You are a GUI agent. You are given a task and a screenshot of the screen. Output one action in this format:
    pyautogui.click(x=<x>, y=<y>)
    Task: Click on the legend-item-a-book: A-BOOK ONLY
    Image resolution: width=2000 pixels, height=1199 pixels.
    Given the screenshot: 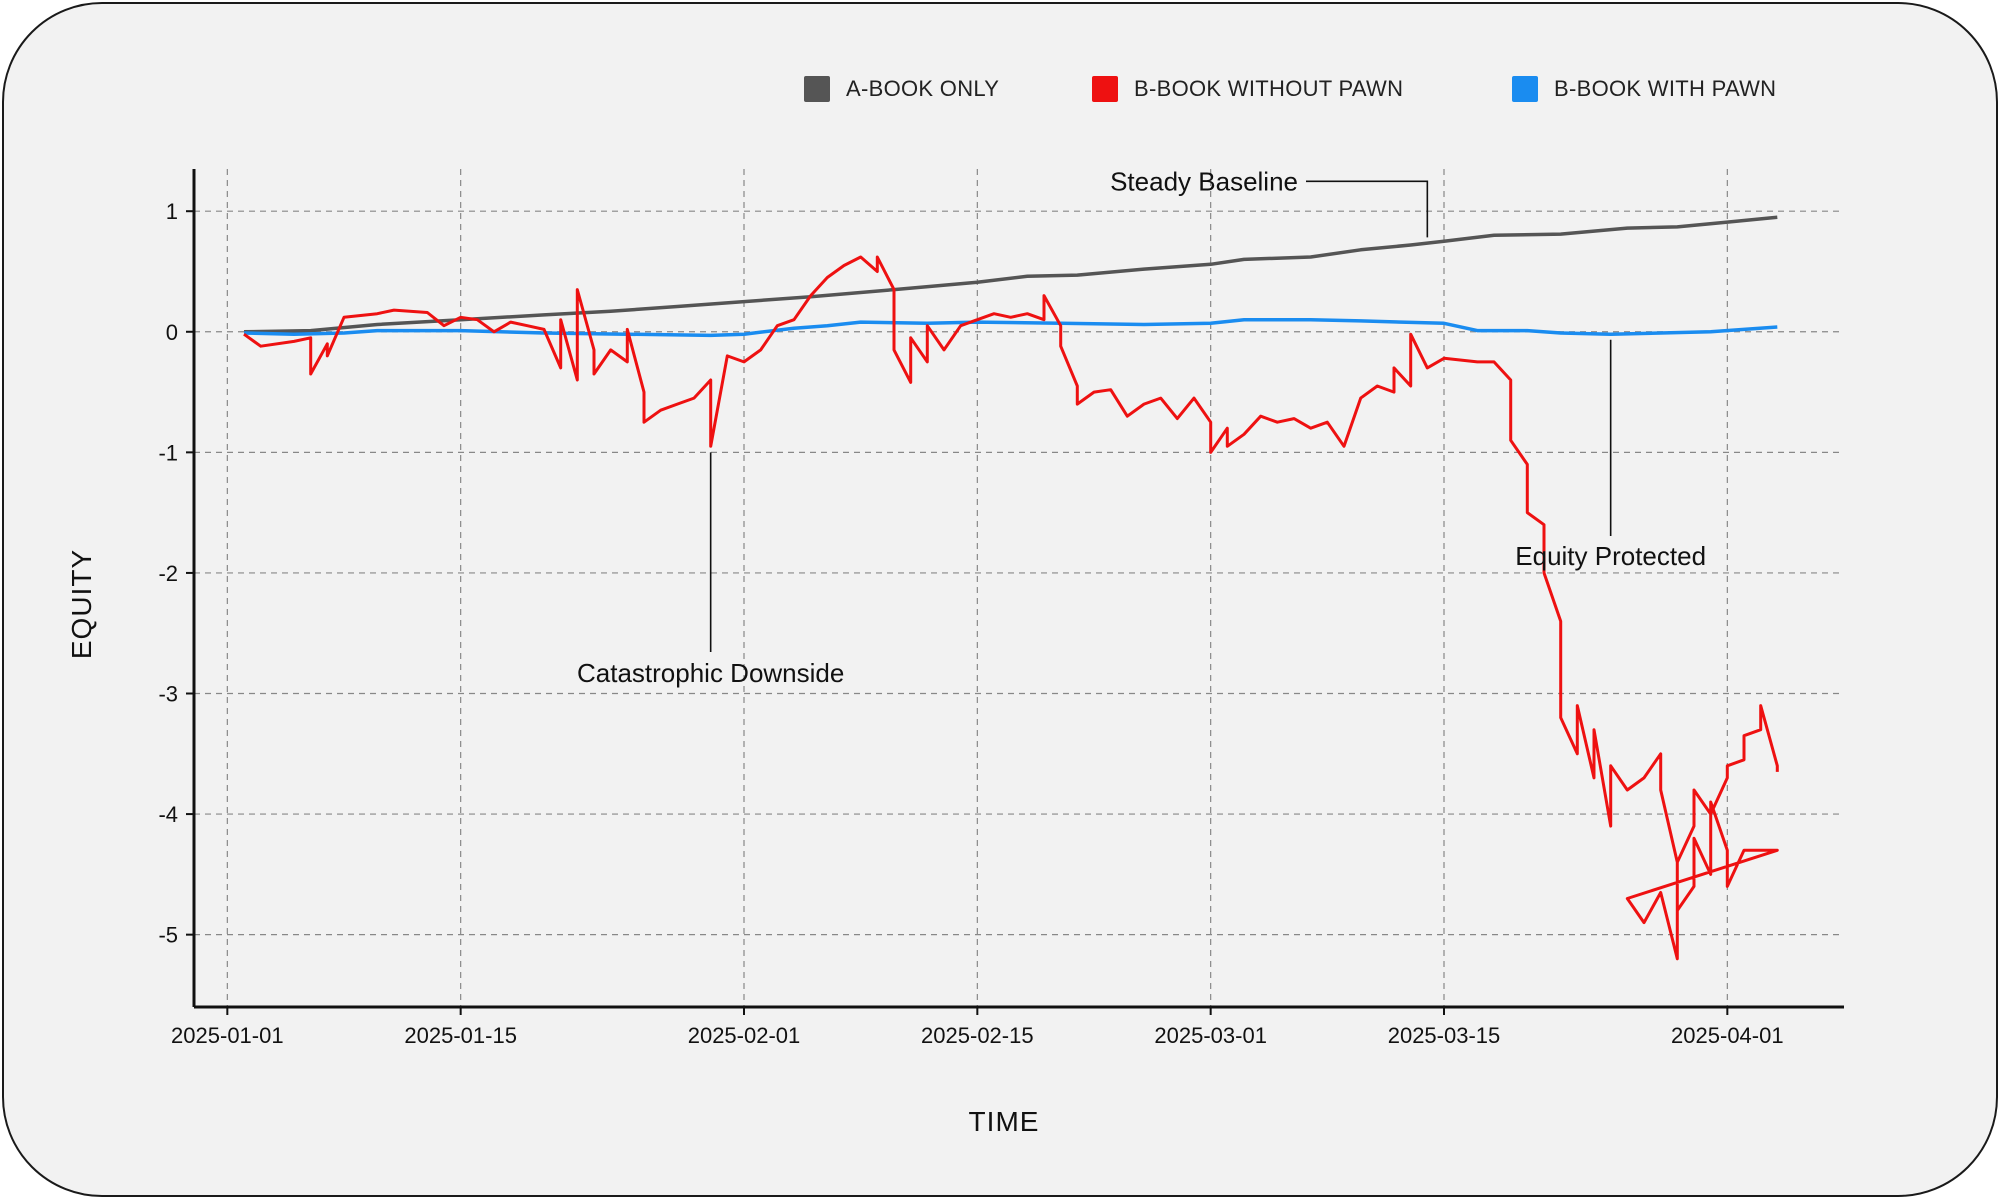 What is the action you would take?
    pyautogui.click(x=901, y=89)
    